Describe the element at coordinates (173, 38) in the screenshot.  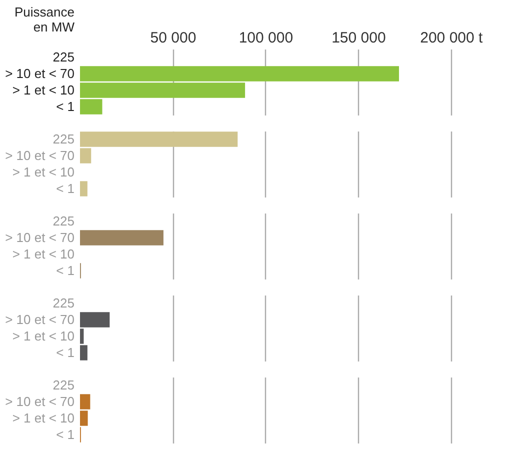
I see `x-tick-label: 50 000` at that location.